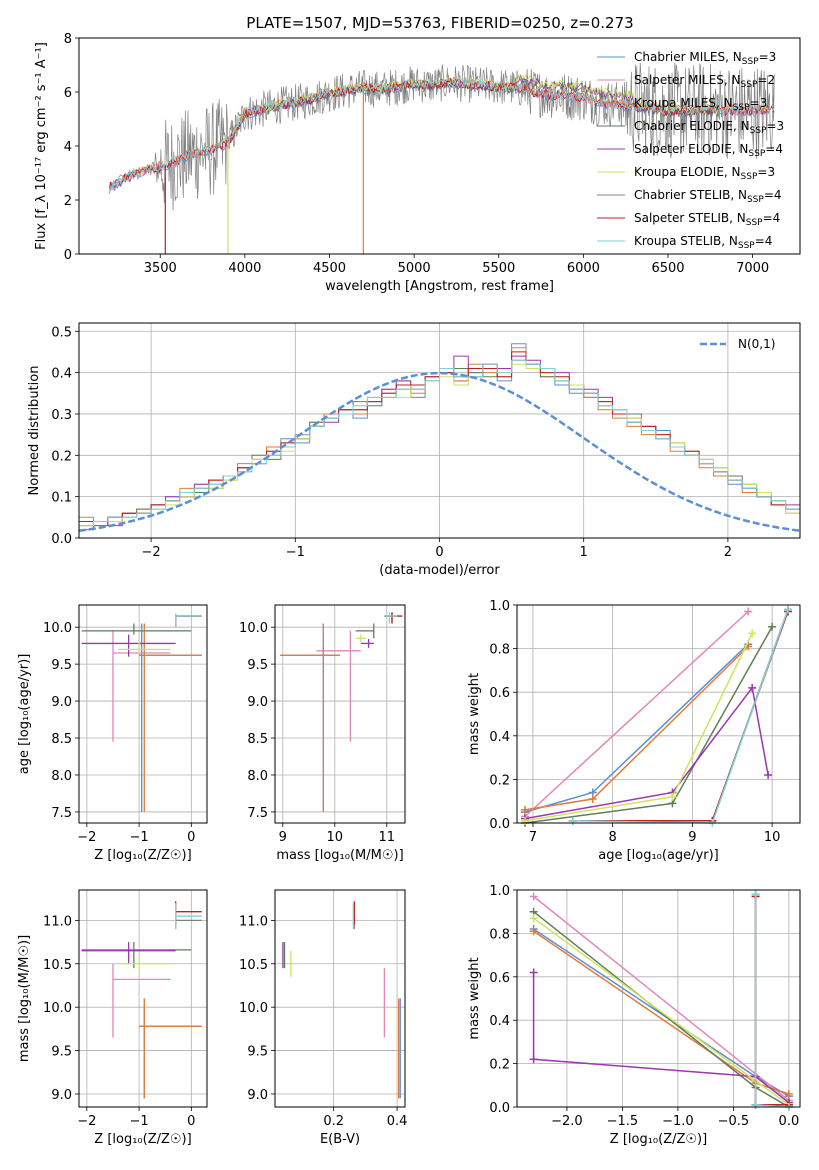 This screenshot has height=1170, width=819. What do you see at coordinates (789, 1121) in the screenshot?
I see `x-tick-label: 0.0` at bounding box center [789, 1121].